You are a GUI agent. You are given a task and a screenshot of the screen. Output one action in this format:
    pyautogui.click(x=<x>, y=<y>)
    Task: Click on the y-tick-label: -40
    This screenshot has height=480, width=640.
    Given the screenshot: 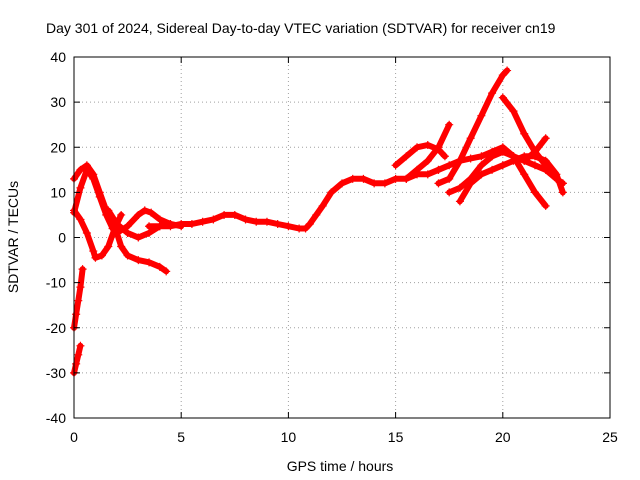 What is the action you would take?
    pyautogui.click(x=56, y=418)
    